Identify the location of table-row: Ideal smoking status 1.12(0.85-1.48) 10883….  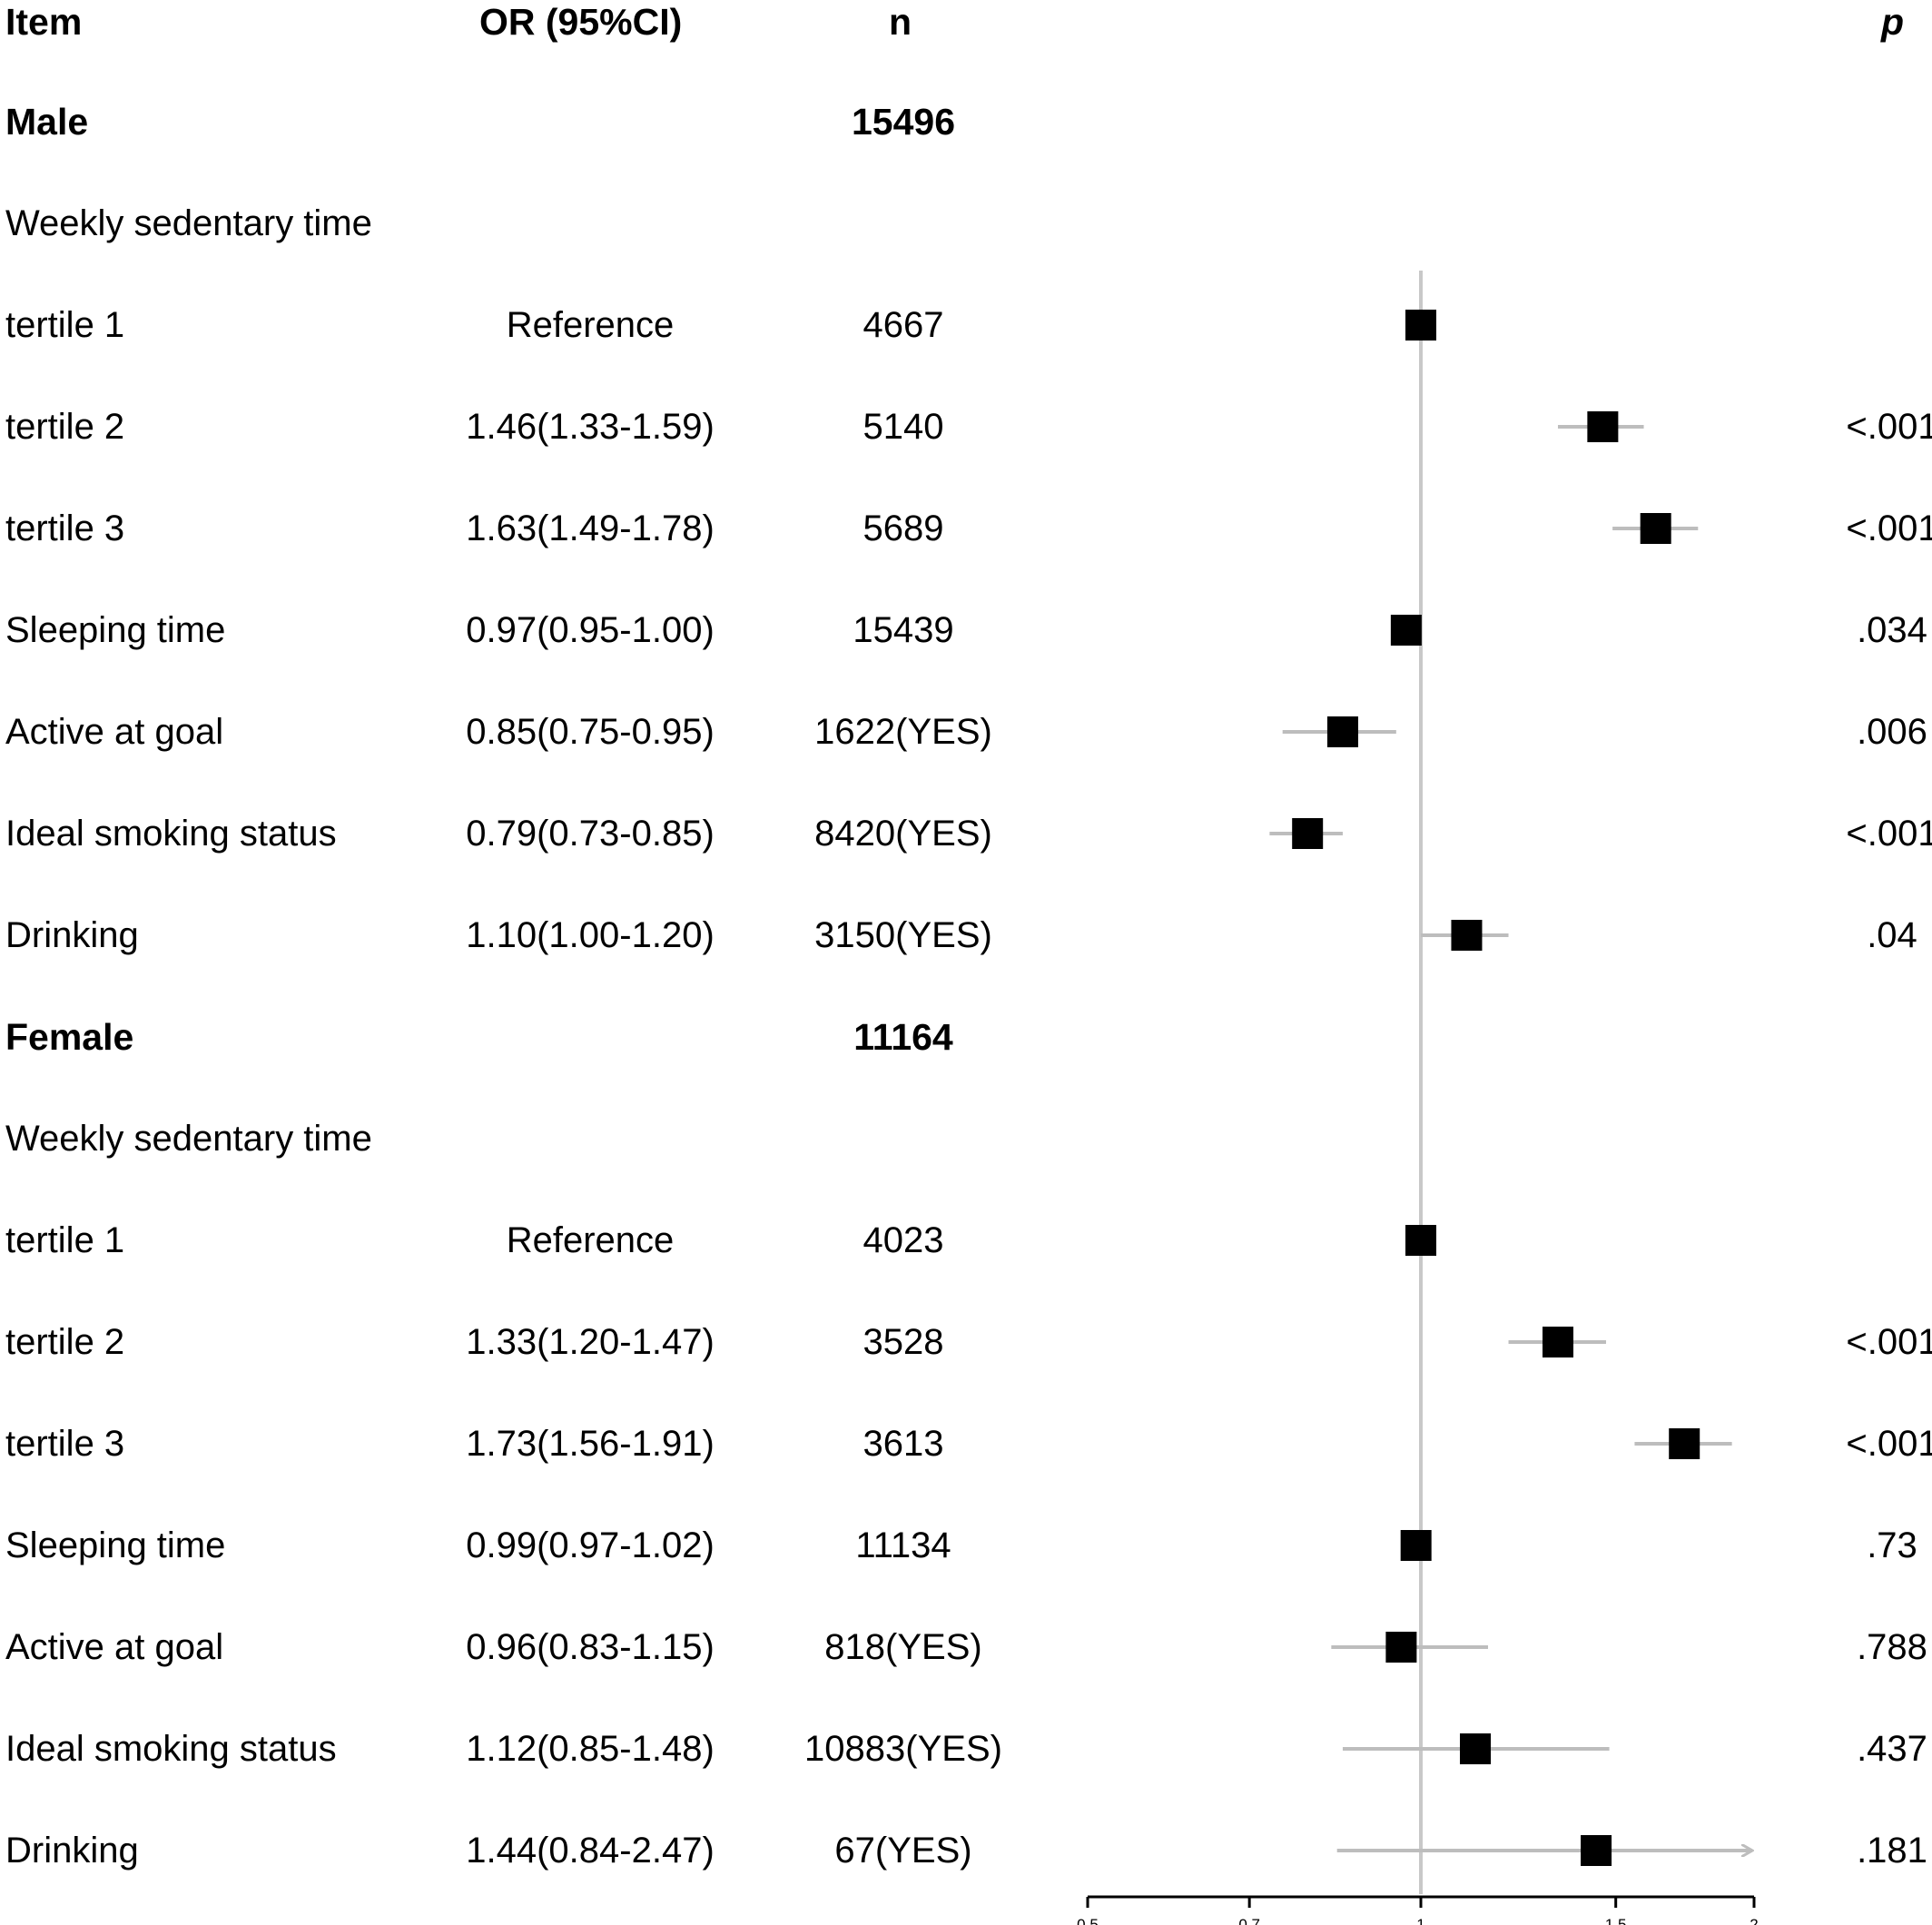
(966, 1749).